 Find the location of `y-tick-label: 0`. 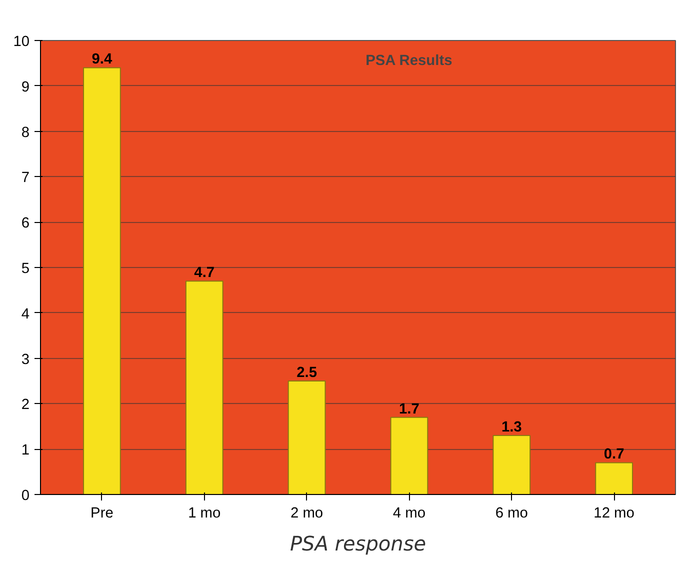

y-tick-label: 0 is located at coordinates (25, 496).